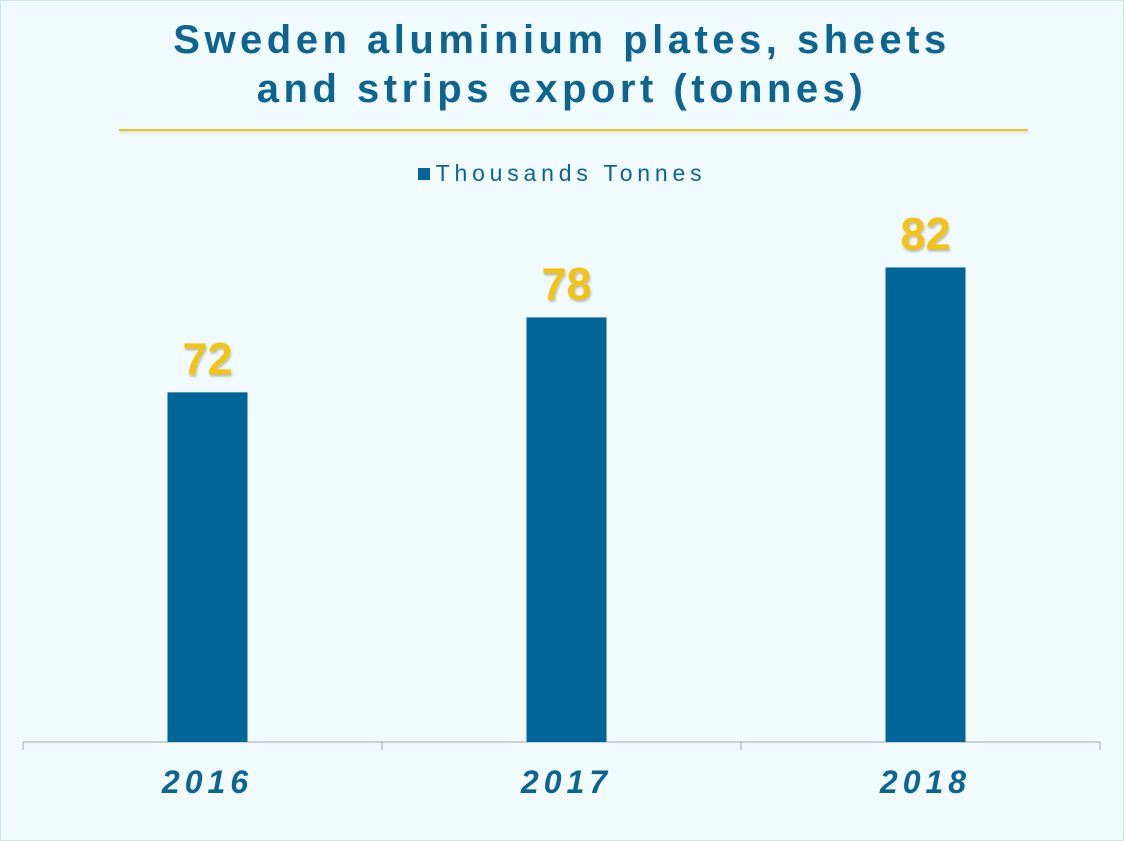 The width and height of the screenshot is (1124, 841). What do you see at coordinates (207, 567) in the screenshot?
I see `bar-2016` at bounding box center [207, 567].